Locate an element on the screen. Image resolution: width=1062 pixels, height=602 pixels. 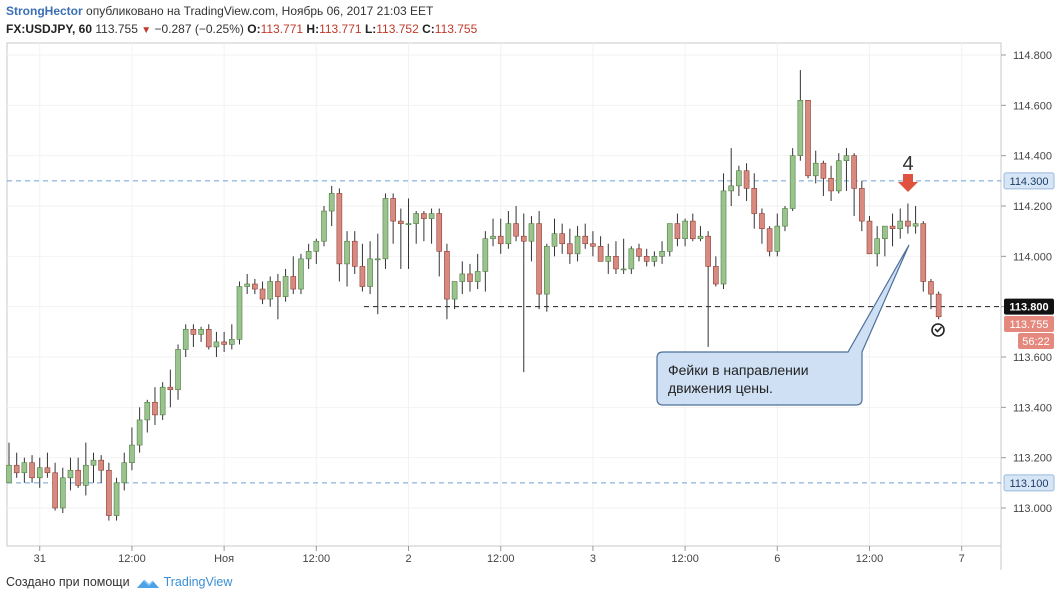
created-with-label: Создано при помощи is located at coordinates (68, 582).